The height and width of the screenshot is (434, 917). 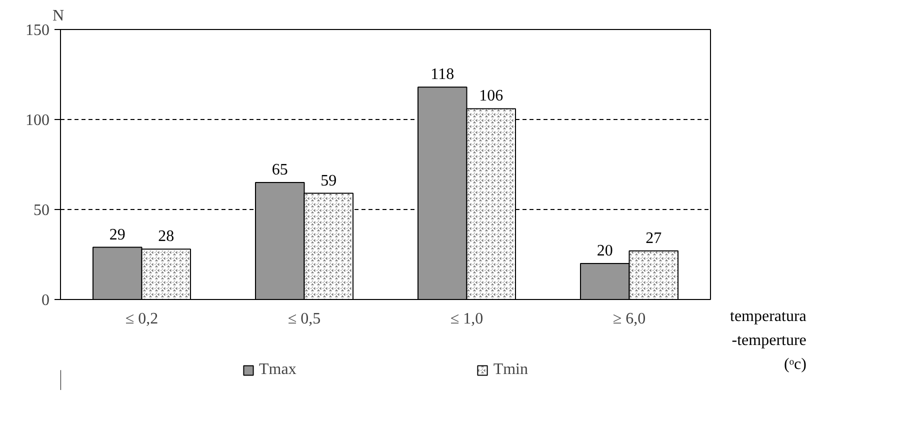 What do you see at coordinates (768, 341) in the screenshot?
I see `x-axis-title: temperatura -temperture (ᵒc)` at bounding box center [768, 341].